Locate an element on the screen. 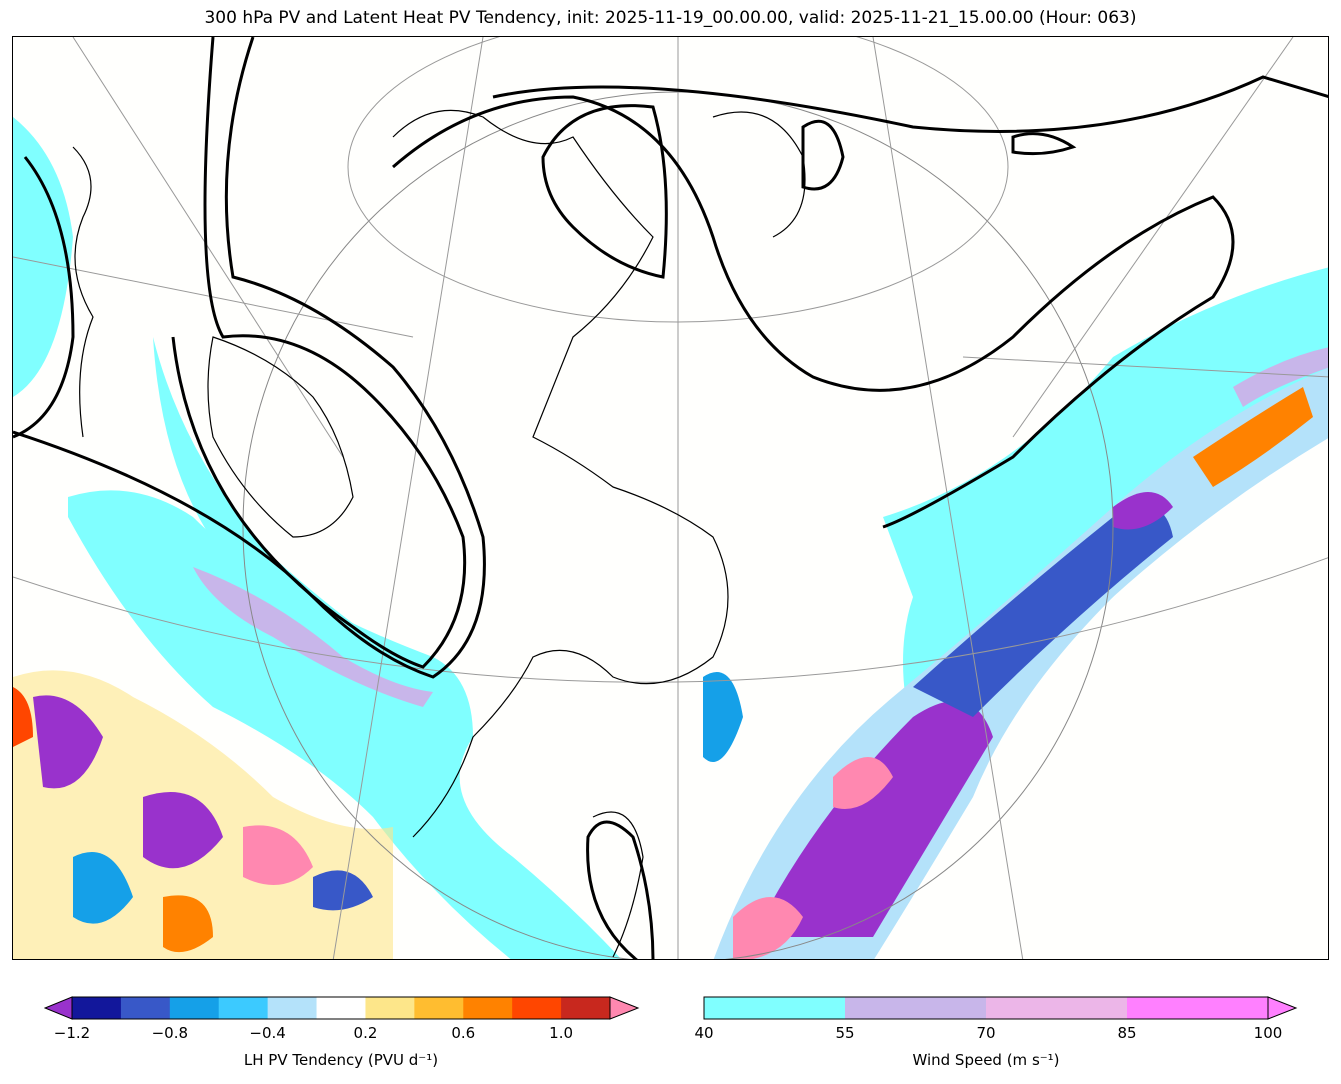 This screenshot has width=1341, height=1084. pv-tendency-colorbar-label: LH PV Tendency (PVU d⁻¹) is located at coordinates (341, 1060).